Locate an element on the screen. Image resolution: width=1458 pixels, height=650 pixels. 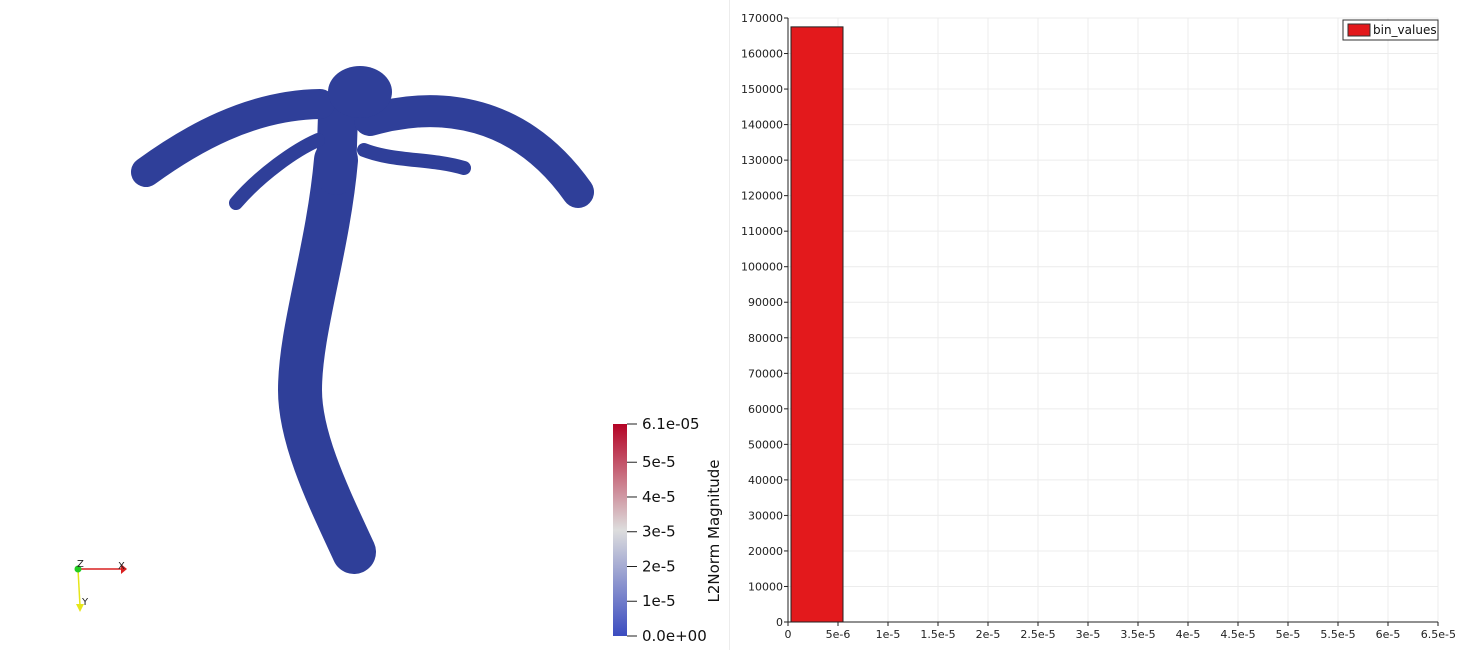
x-tick-label: 5e-6 is located at coordinates (838, 634).